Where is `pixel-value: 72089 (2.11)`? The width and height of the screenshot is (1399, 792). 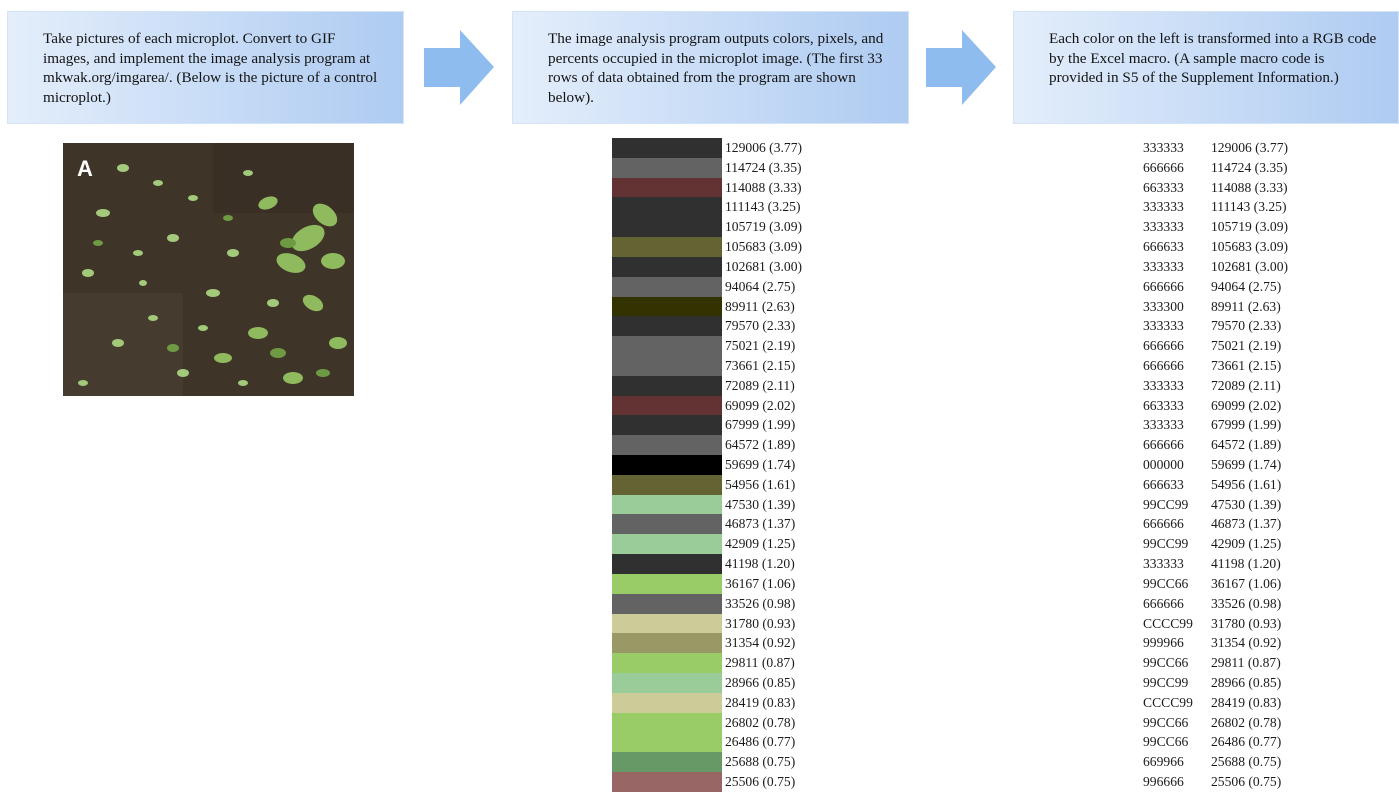
pixel-value: 72089 (2.11) is located at coordinates (1249, 386).